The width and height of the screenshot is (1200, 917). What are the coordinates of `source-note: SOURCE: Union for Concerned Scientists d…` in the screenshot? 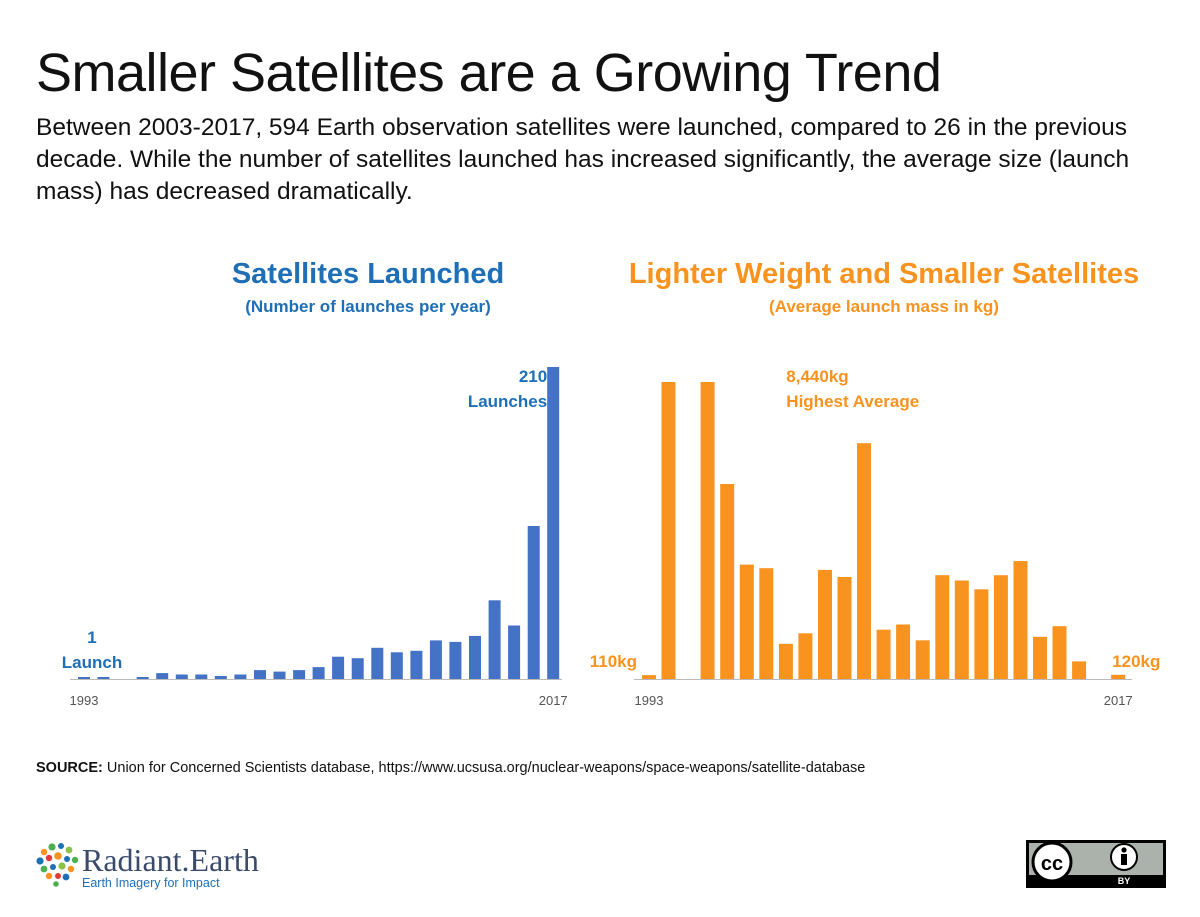 It's located at (450, 768).